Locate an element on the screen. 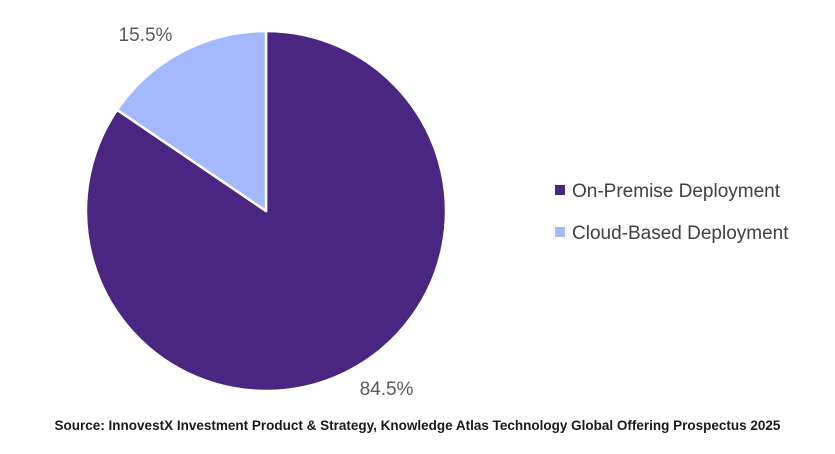  legend-swatch-on-premise-deployment is located at coordinates (560, 190).